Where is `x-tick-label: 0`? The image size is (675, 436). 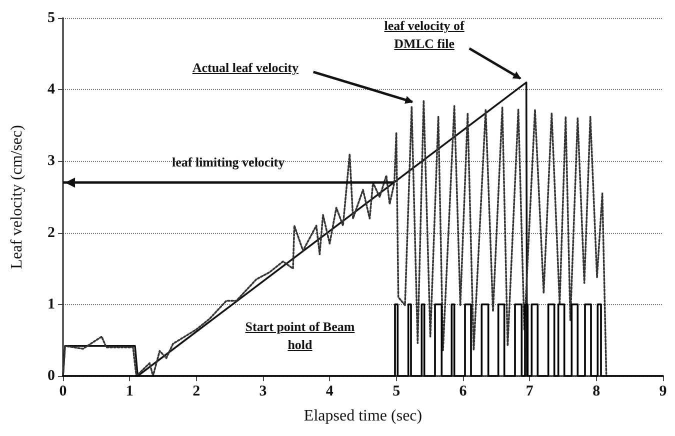 x-tick-label: 0 is located at coordinates (63, 392).